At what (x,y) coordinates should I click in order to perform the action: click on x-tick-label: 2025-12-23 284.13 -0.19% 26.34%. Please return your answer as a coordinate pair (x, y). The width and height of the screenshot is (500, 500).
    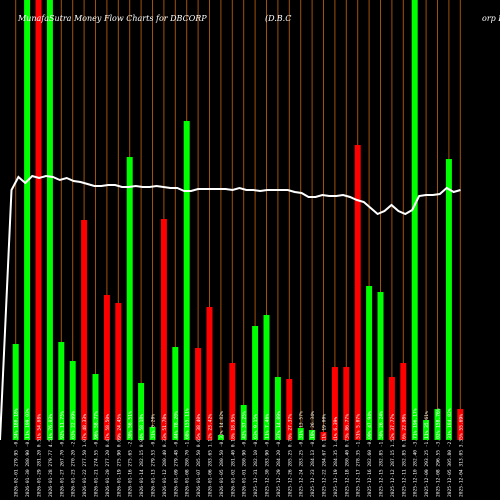
    Looking at the image, I should click on (313, 454).